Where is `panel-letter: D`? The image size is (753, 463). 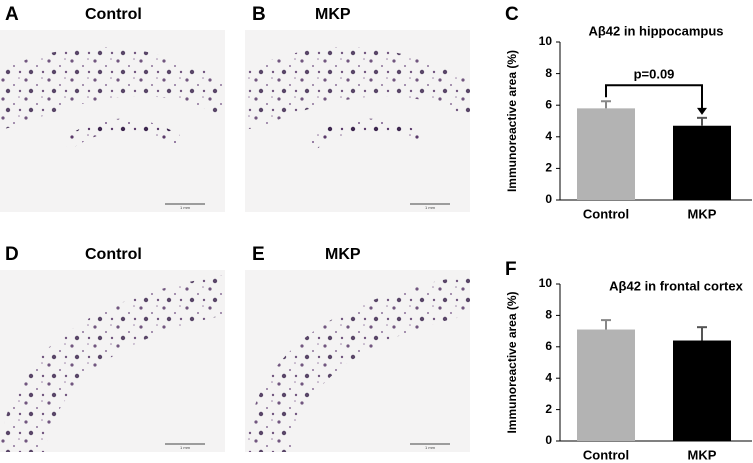 panel-letter: D is located at coordinates (12, 254).